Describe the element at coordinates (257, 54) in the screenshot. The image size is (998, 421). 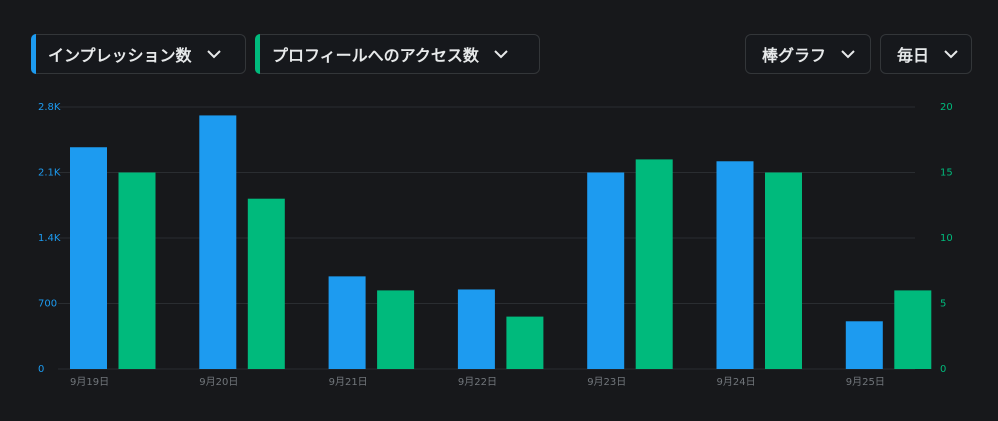
I see `metric2-color-indicator` at that location.